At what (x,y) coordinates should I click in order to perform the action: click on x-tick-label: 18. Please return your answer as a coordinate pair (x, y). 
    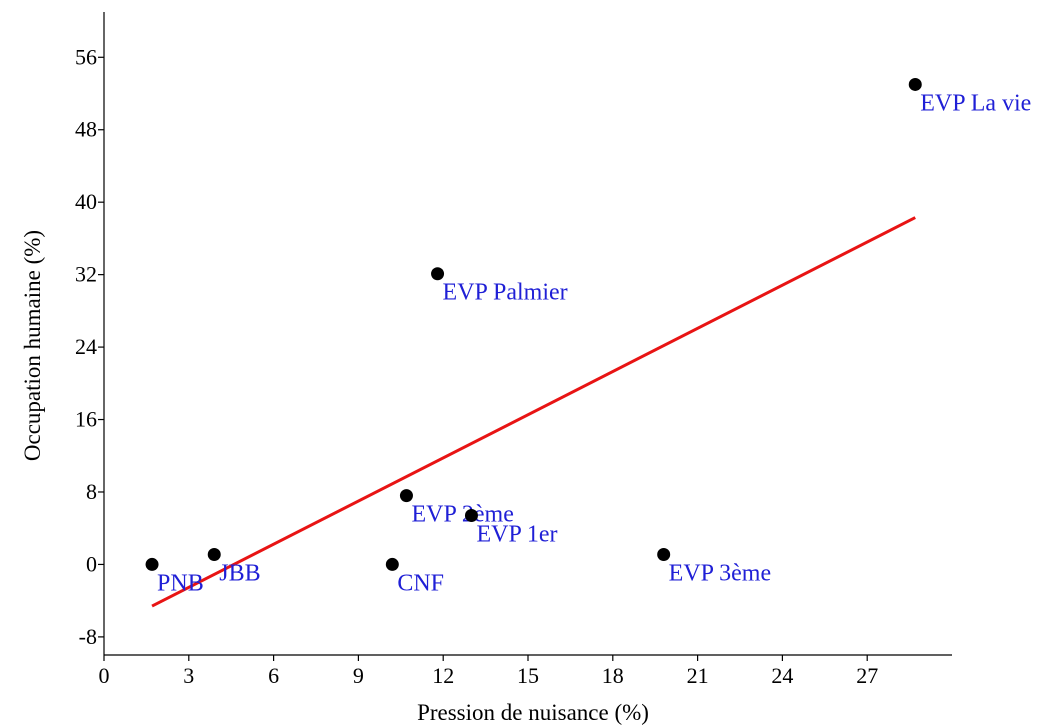
    Looking at the image, I should click on (613, 675).